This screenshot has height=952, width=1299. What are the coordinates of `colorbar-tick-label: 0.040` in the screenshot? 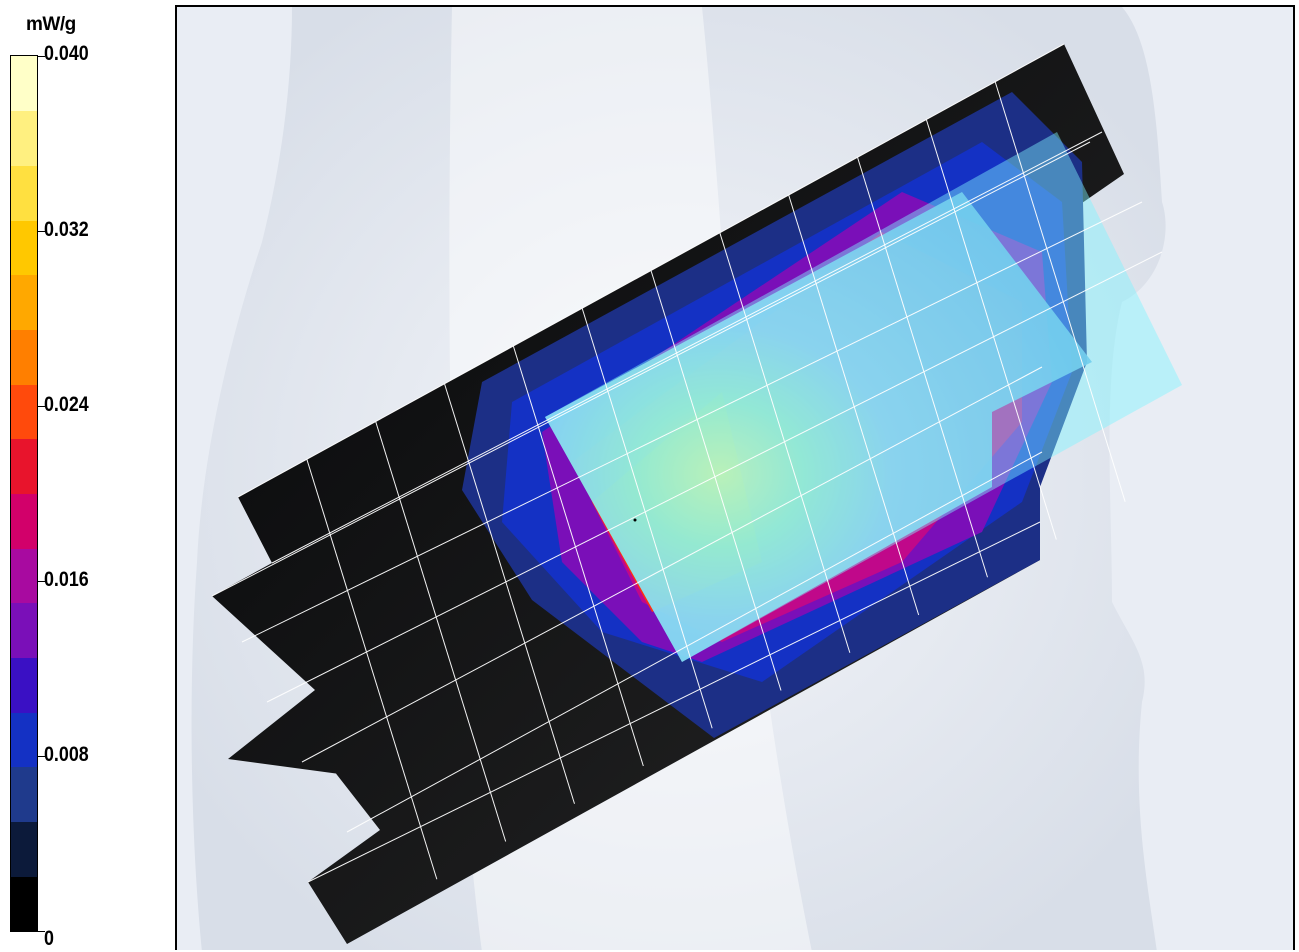 It's located at (66, 53).